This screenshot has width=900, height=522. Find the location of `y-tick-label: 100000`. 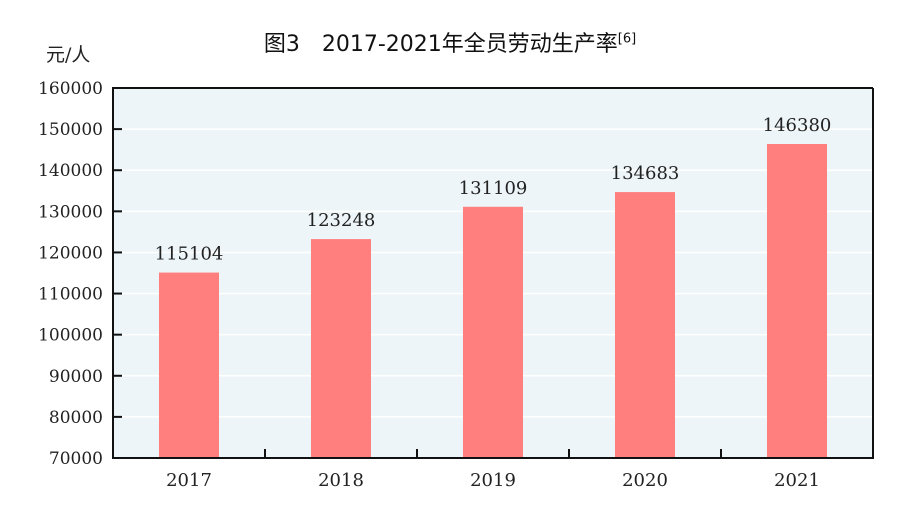

y-tick-label: 100000 is located at coordinates (70, 336).